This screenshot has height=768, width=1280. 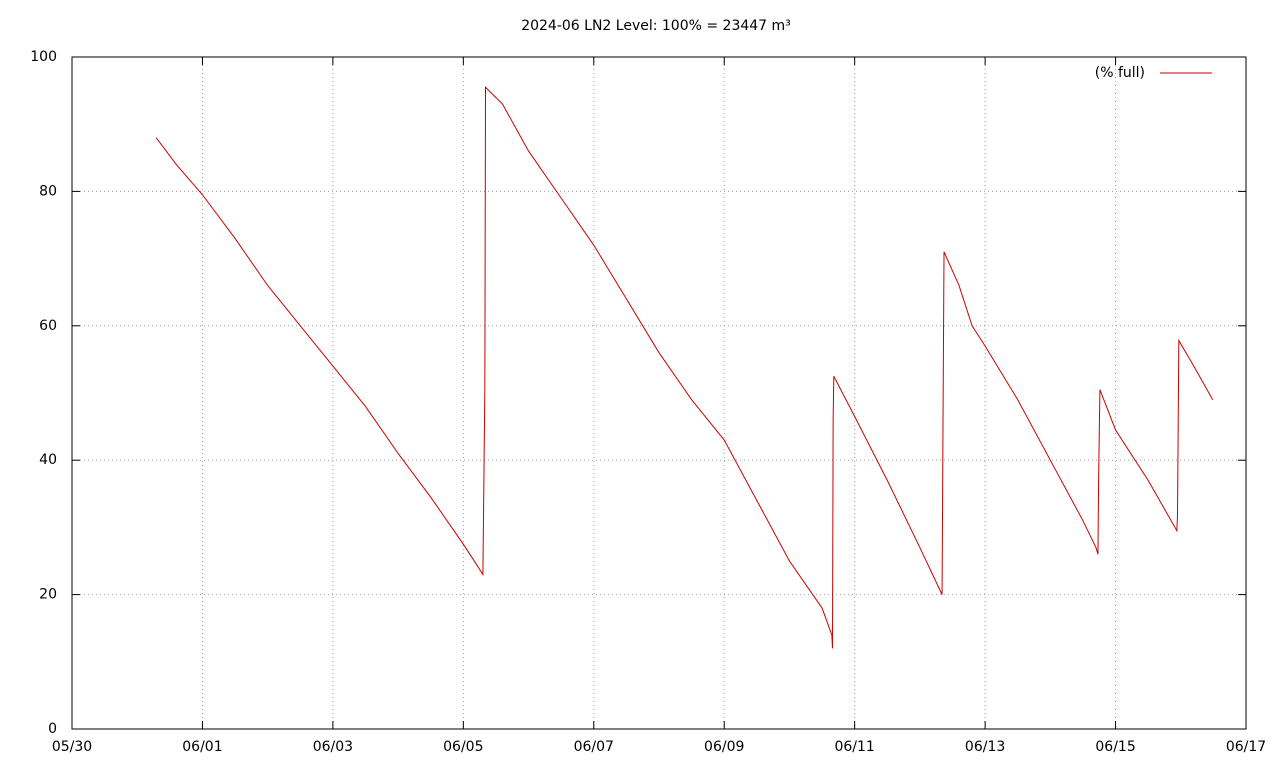 What do you see at coordinates (72, 747) in the screenshot?
I see `x-tick-label: 05/30` at bounding box center [72, 747].